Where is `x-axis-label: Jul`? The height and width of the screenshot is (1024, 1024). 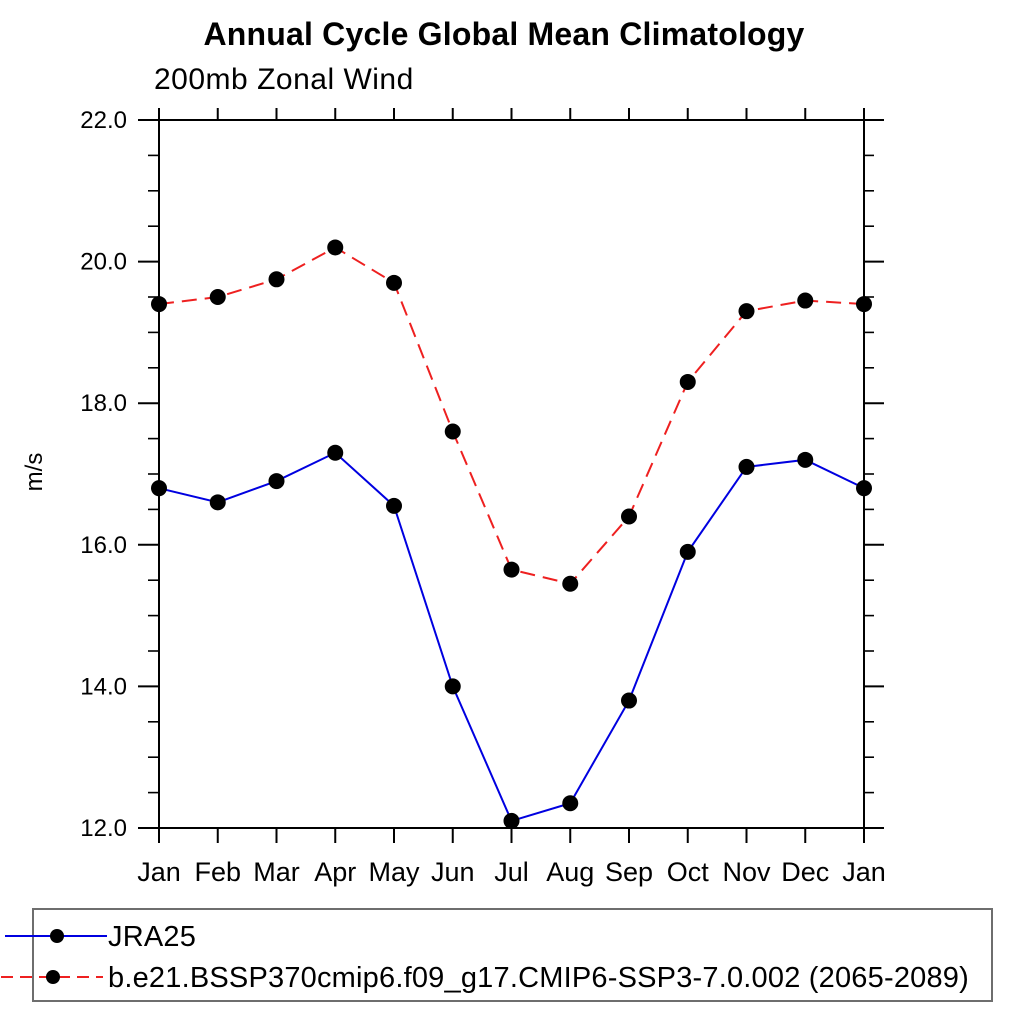
x-axis-label: Jul is located at coordinates (511, 872).